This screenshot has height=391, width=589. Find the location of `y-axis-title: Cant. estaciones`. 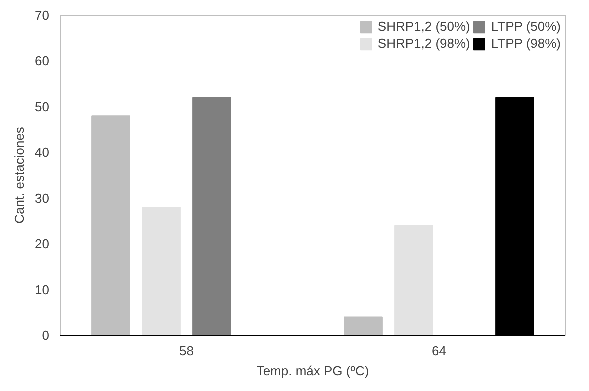

y-axis-title: Cant. estaciones is located at coordinates (20, 175).